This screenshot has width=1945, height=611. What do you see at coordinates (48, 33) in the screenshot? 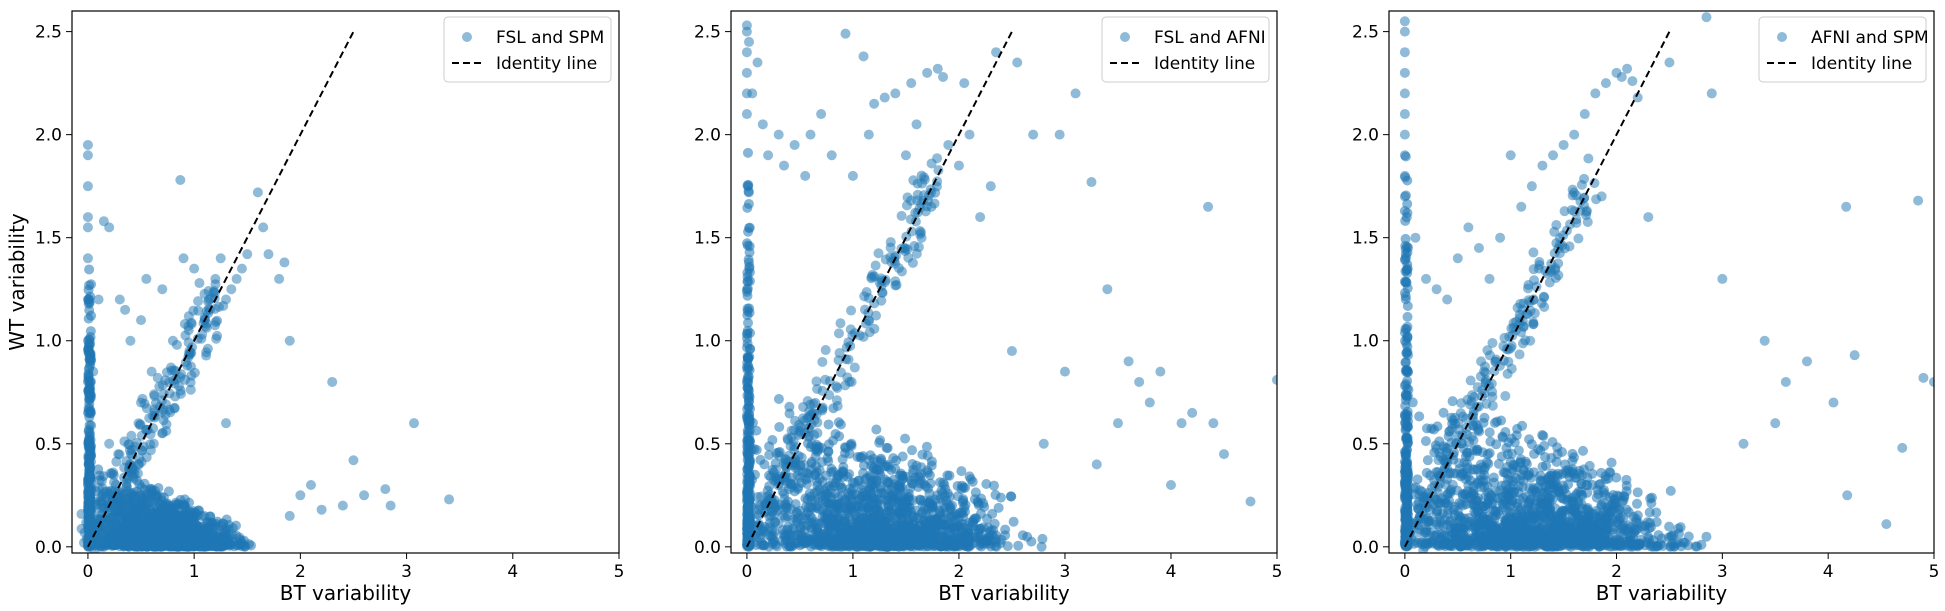
I see `y-tick-label: 2.5` at bounding box center [48, 33].